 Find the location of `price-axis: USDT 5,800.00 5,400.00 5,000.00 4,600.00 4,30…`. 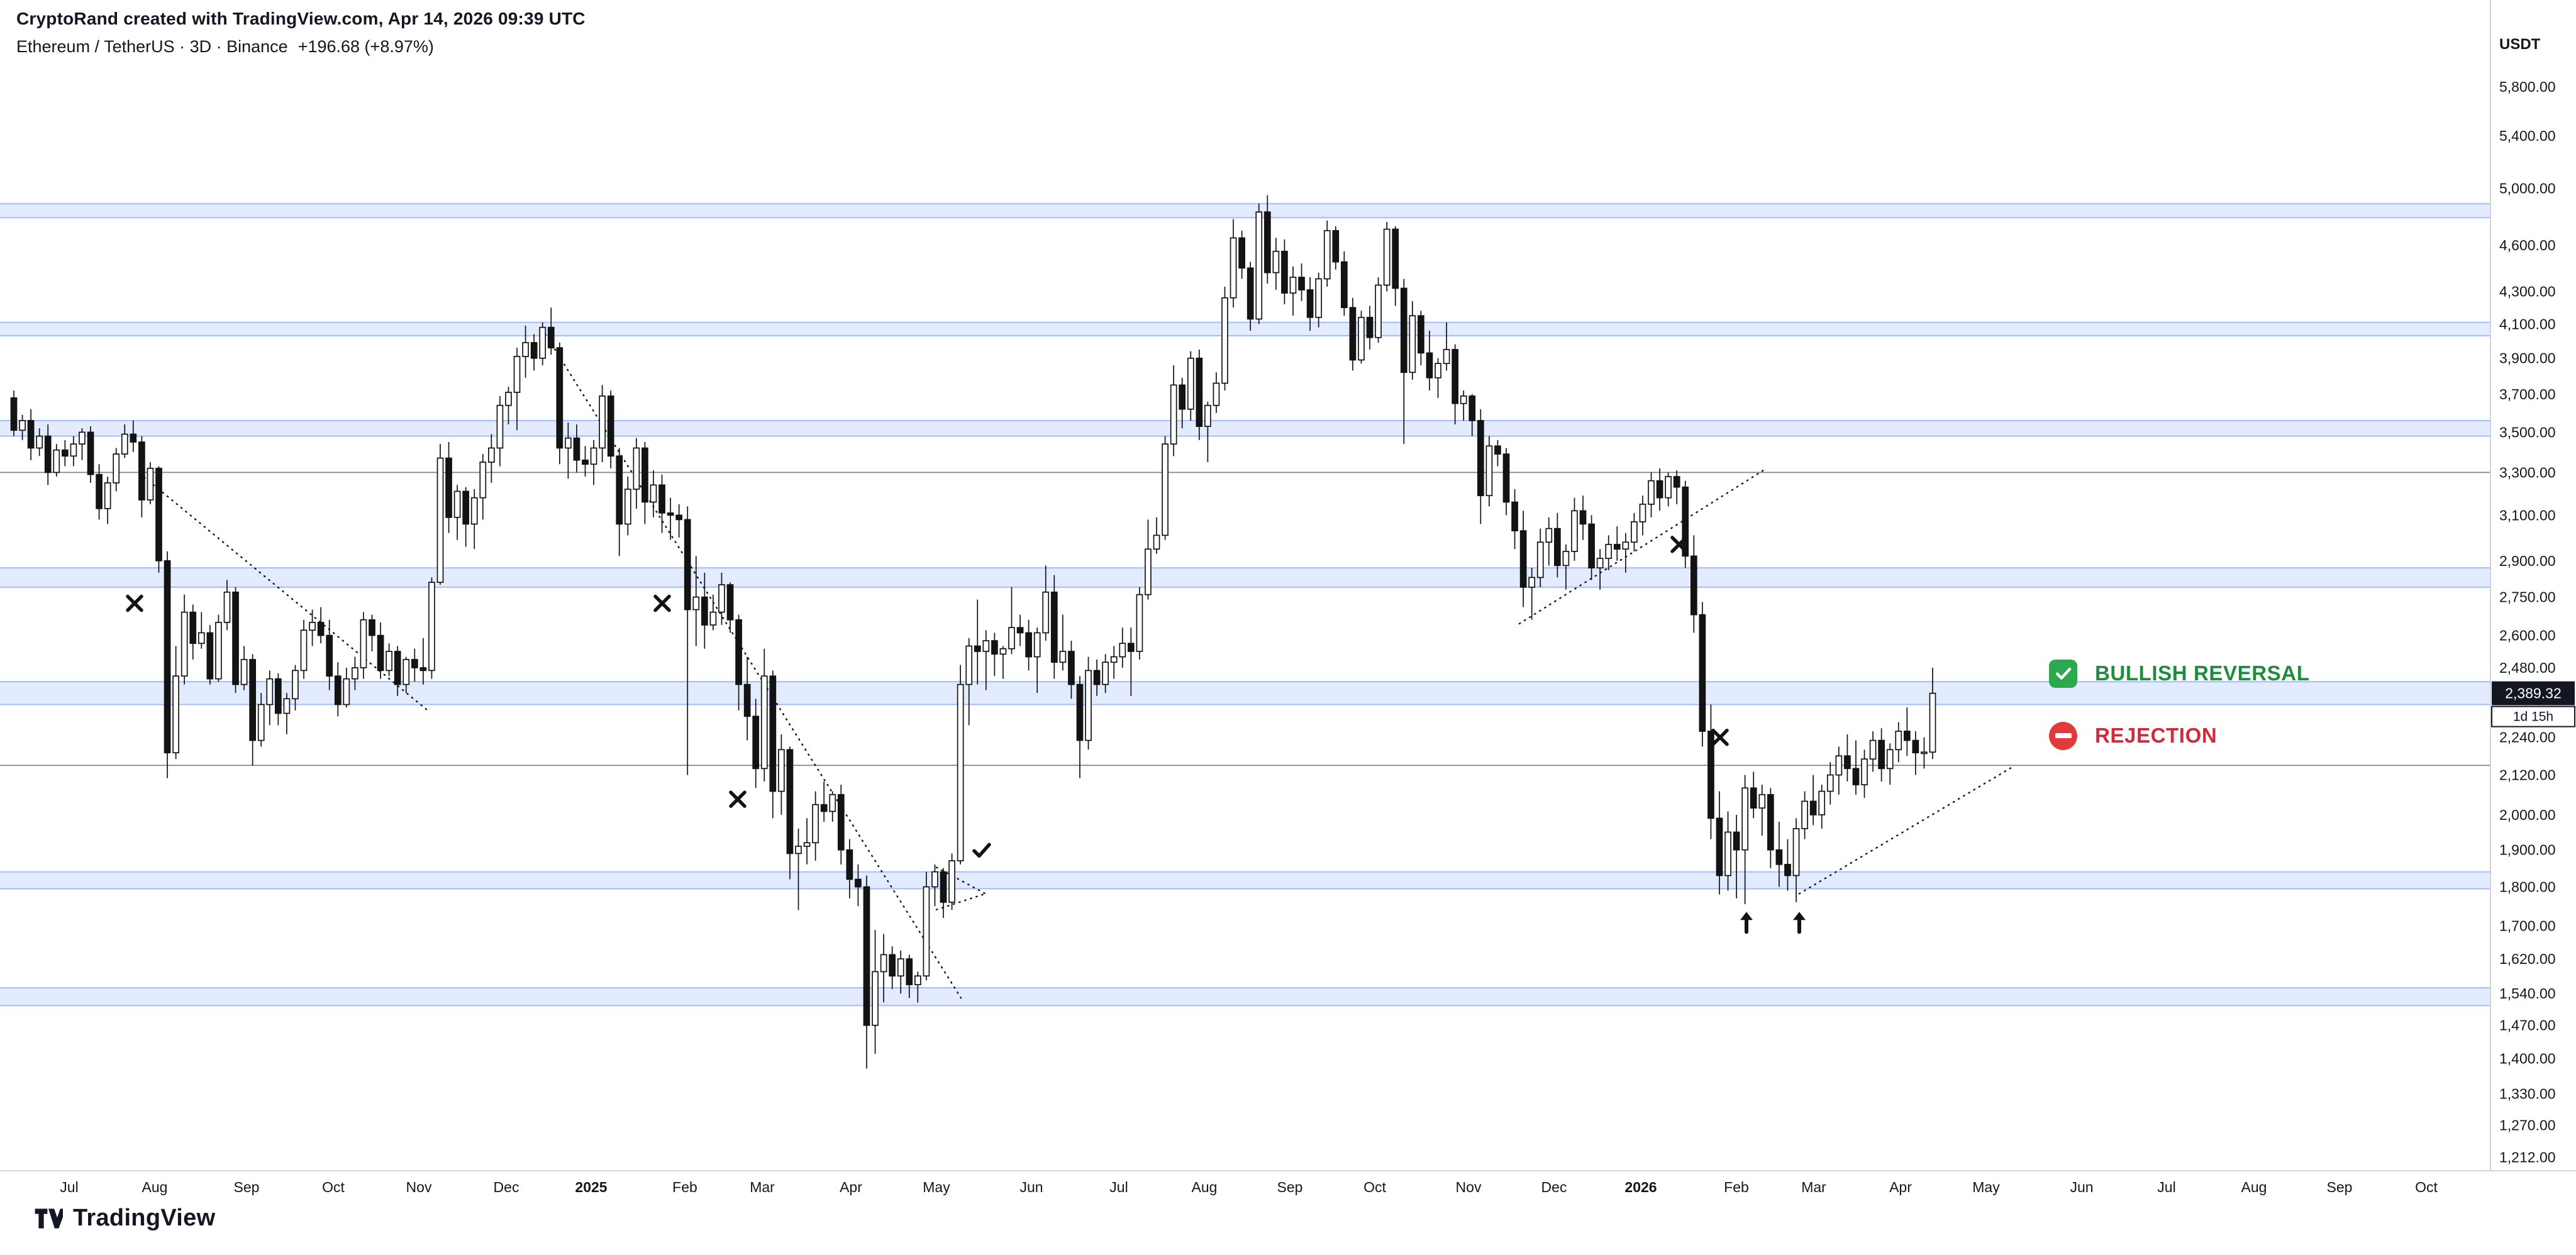

price-axis: USDT 5,800.00 5,400.00 5,000.00 4,600.00 4,30… is located at coordinates (2527, 601).